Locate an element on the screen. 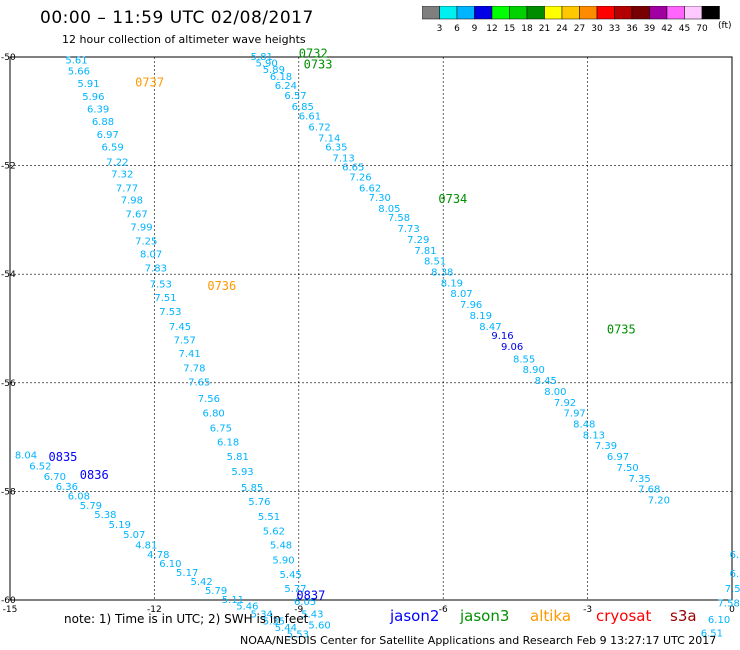  y-tick-label: -56 is located at coordinates (8, 384).